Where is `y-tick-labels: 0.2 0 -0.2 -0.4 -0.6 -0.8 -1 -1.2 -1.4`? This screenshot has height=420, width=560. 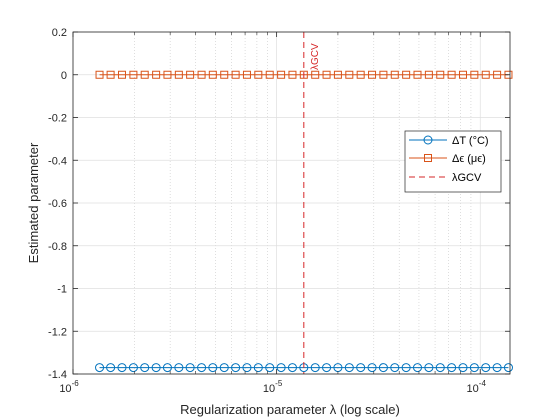
y-tick-labels: 0.2 0 -0.2 -0.4 -0.6 -0.8 -1 -1.2 -1.4 is located at coordinates (57, 204).